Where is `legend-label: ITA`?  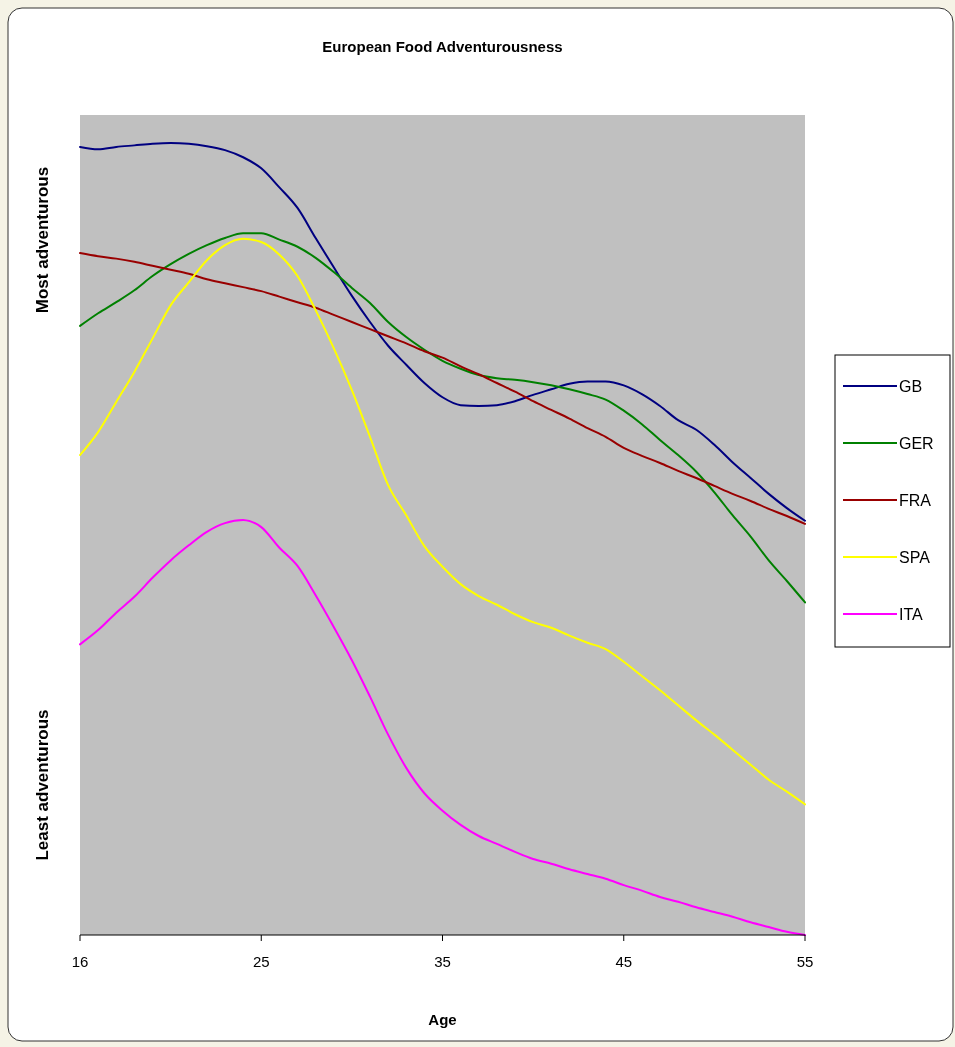 legend-label: ITA is located at coordinates (911, 614).